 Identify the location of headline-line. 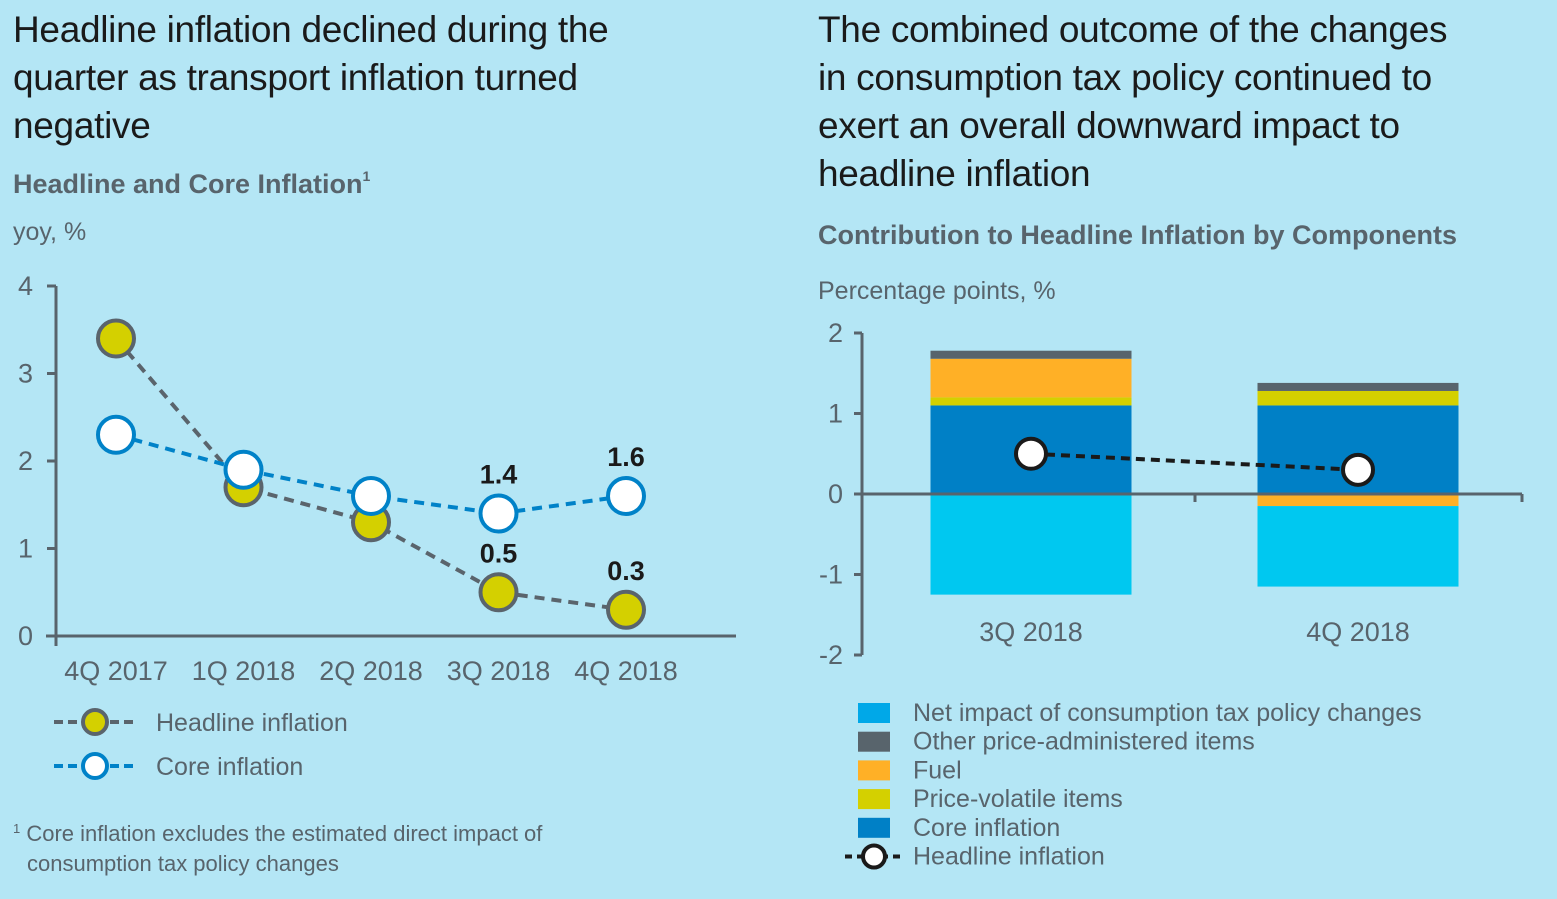
(1194, 461).